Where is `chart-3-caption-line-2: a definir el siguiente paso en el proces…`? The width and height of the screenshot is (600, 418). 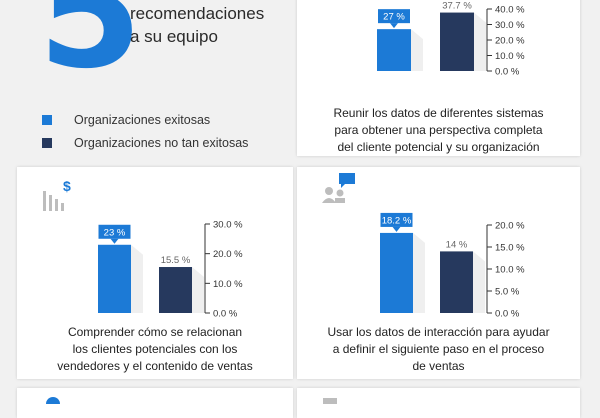 chart-3-caption-line-2: a definir el siguiente paso en el proces… is located at coordinates (438, 349).